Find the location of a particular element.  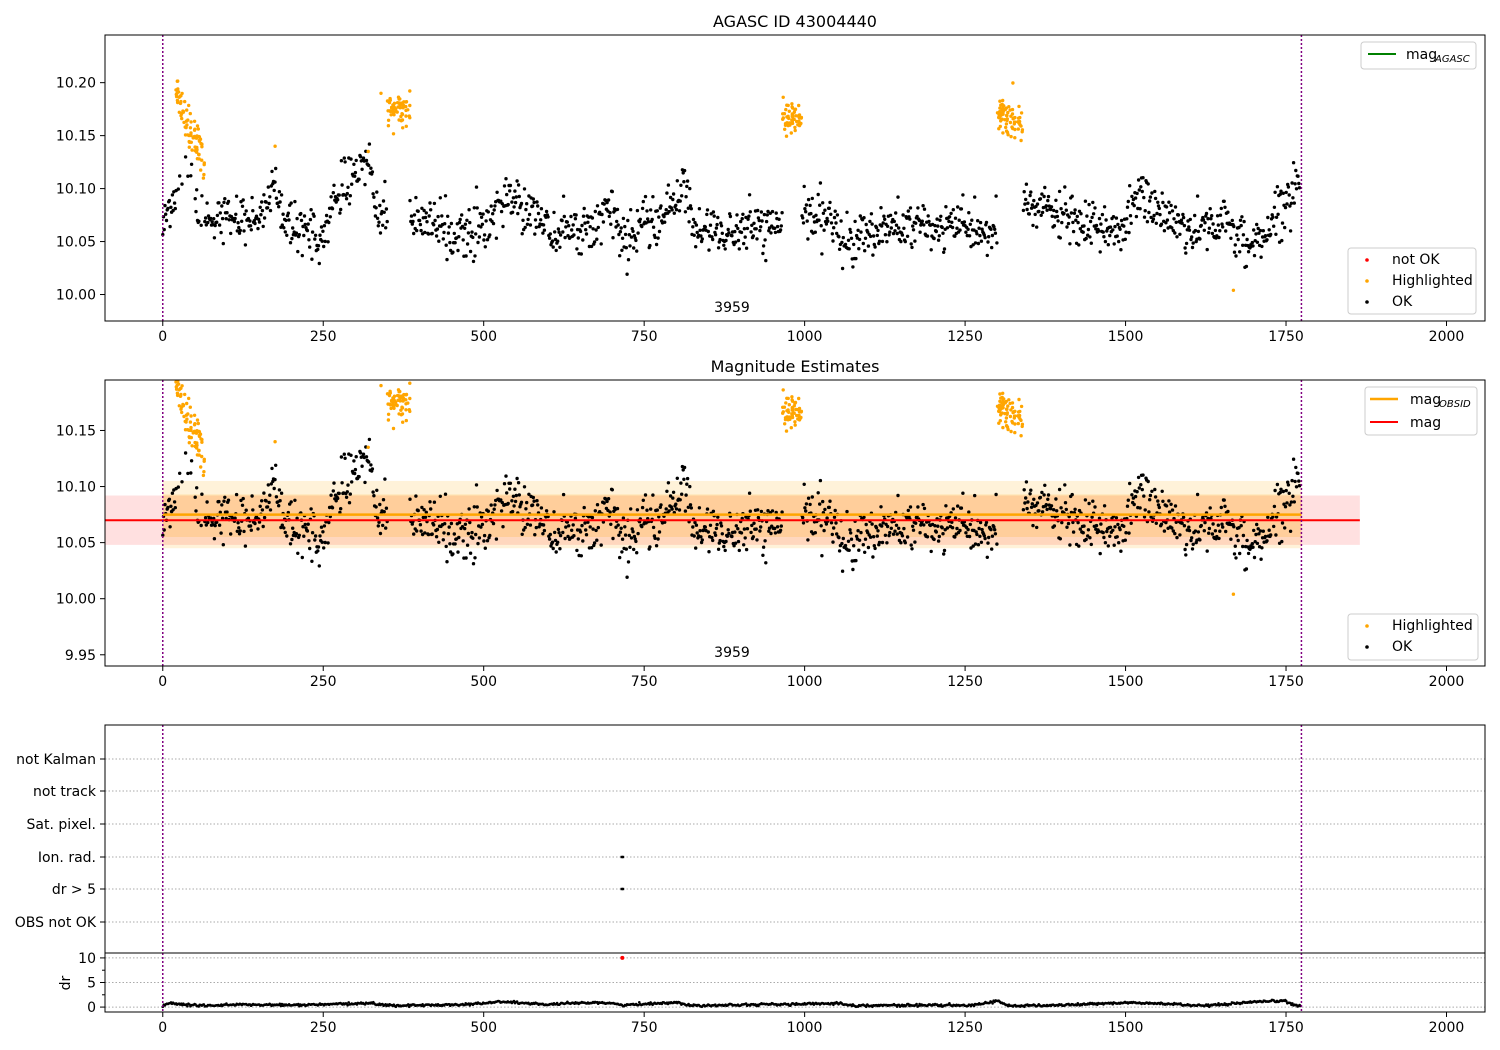

panel-title: Magnitude Estimates is located at coordinates (795, 366).